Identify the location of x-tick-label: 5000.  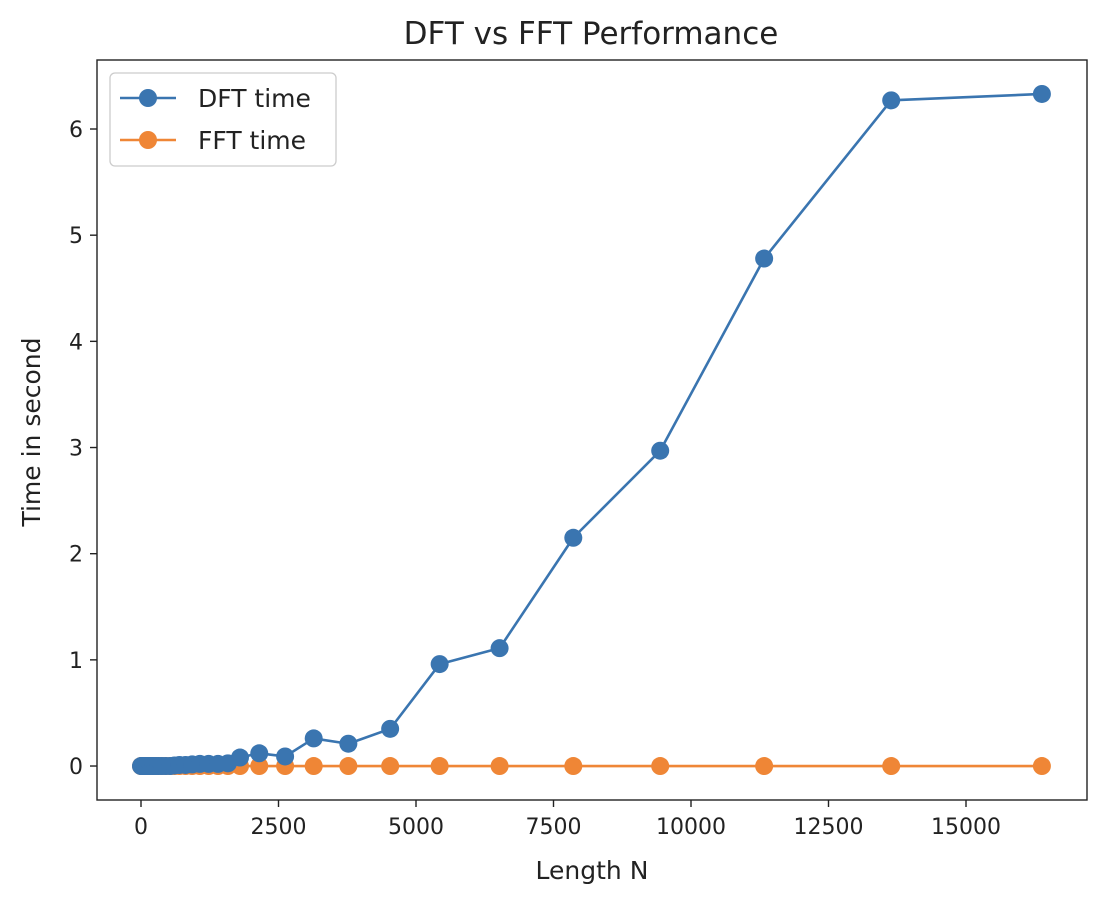
(416, 827).